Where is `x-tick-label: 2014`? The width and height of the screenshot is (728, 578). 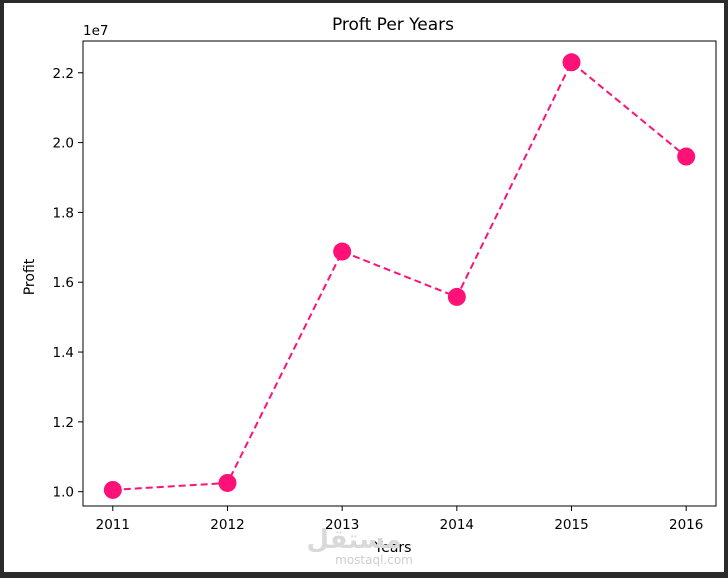
x-tick-label: 2014 is located at coordinates (457, 525).